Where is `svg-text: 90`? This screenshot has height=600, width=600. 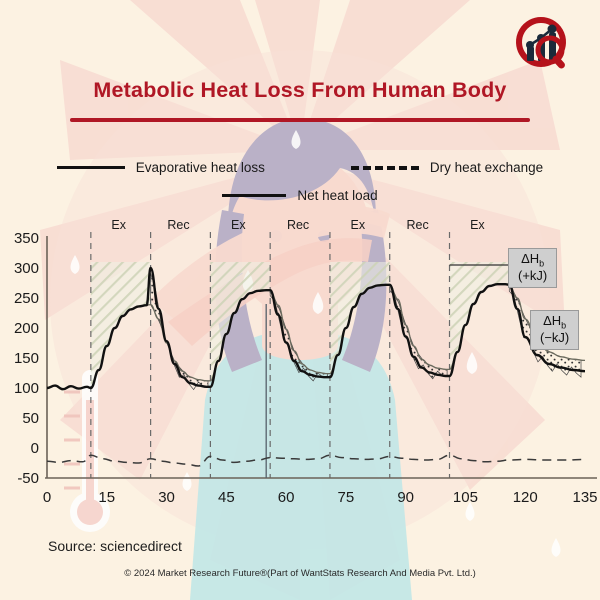
svg-text: 90 is located at coordinates (405, 497).